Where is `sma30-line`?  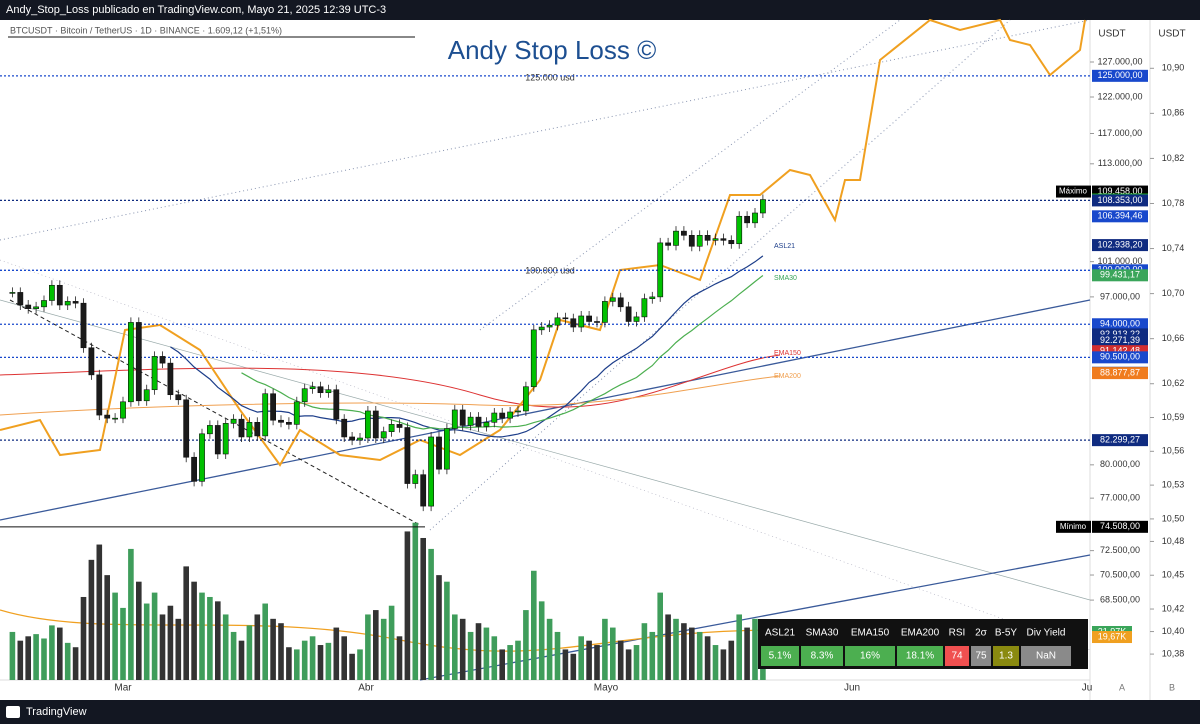
sma30-line is located at coordinates (502, 352).